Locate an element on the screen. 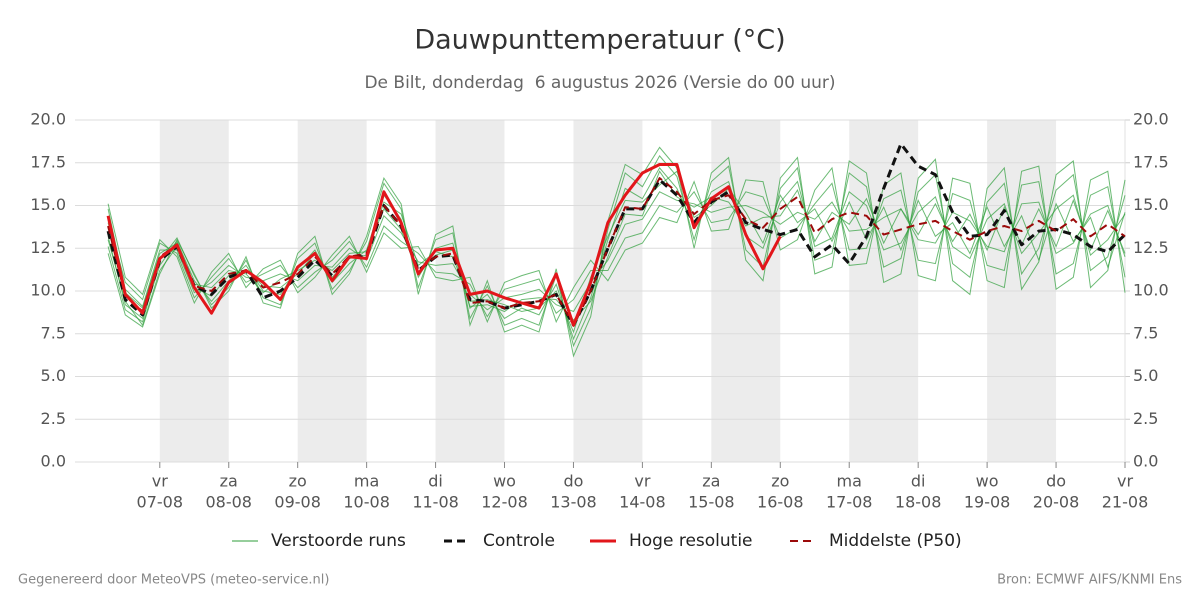 The width and height of the screenshot is (1200, 600). x-tick-label: 10-08 is located at coordinates (366, 502).